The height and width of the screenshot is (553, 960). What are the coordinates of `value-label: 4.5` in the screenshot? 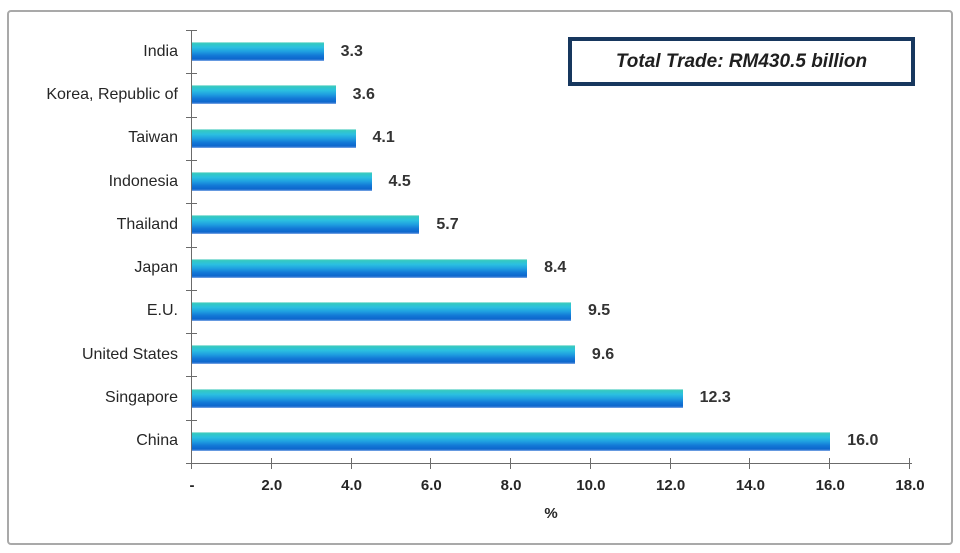 It's located at (399, 181).